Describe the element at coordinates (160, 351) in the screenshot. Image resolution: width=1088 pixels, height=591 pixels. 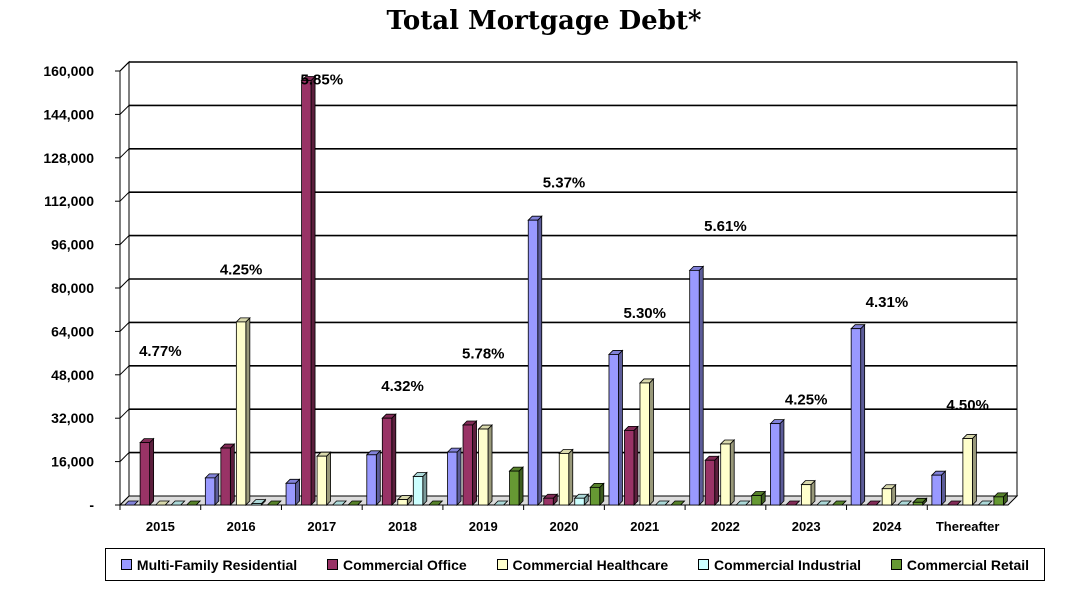
I see `rate-annotation: 4.77%` at that location.